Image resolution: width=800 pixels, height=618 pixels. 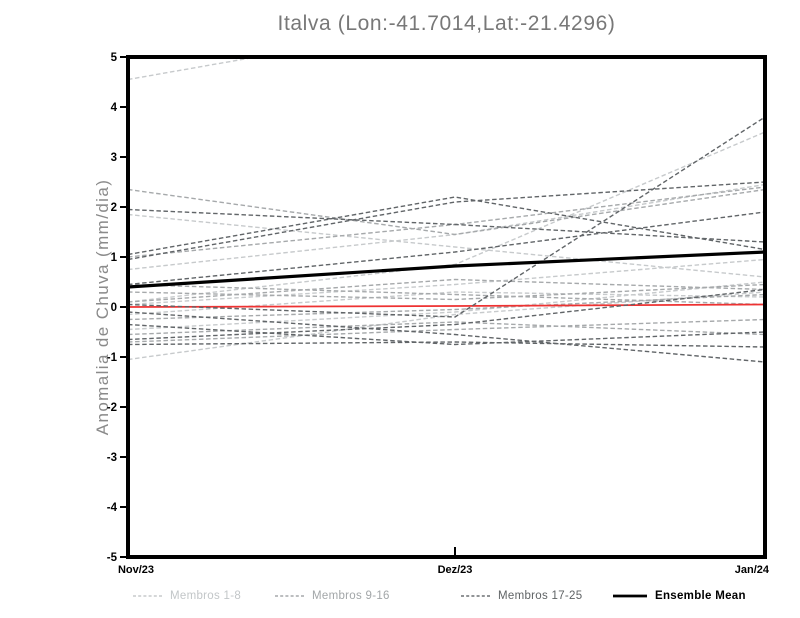 What do you see at coordinates (114, 158) in the screenshot?
I see `y-tick-label: 3` at bounding box center [114, 158].